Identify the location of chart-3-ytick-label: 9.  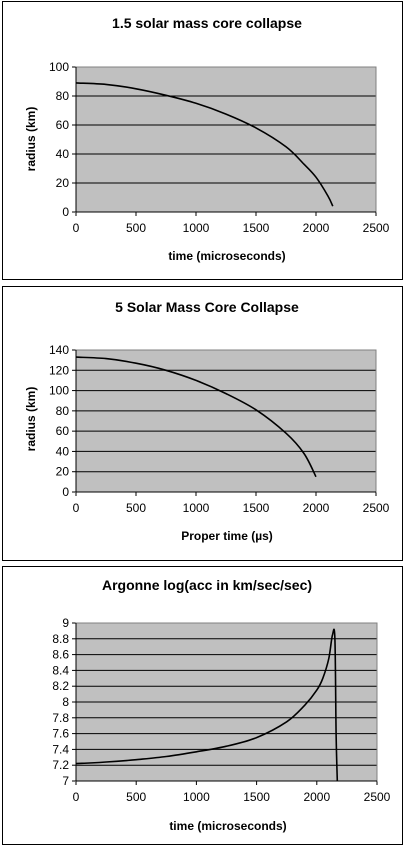
(65, 623).